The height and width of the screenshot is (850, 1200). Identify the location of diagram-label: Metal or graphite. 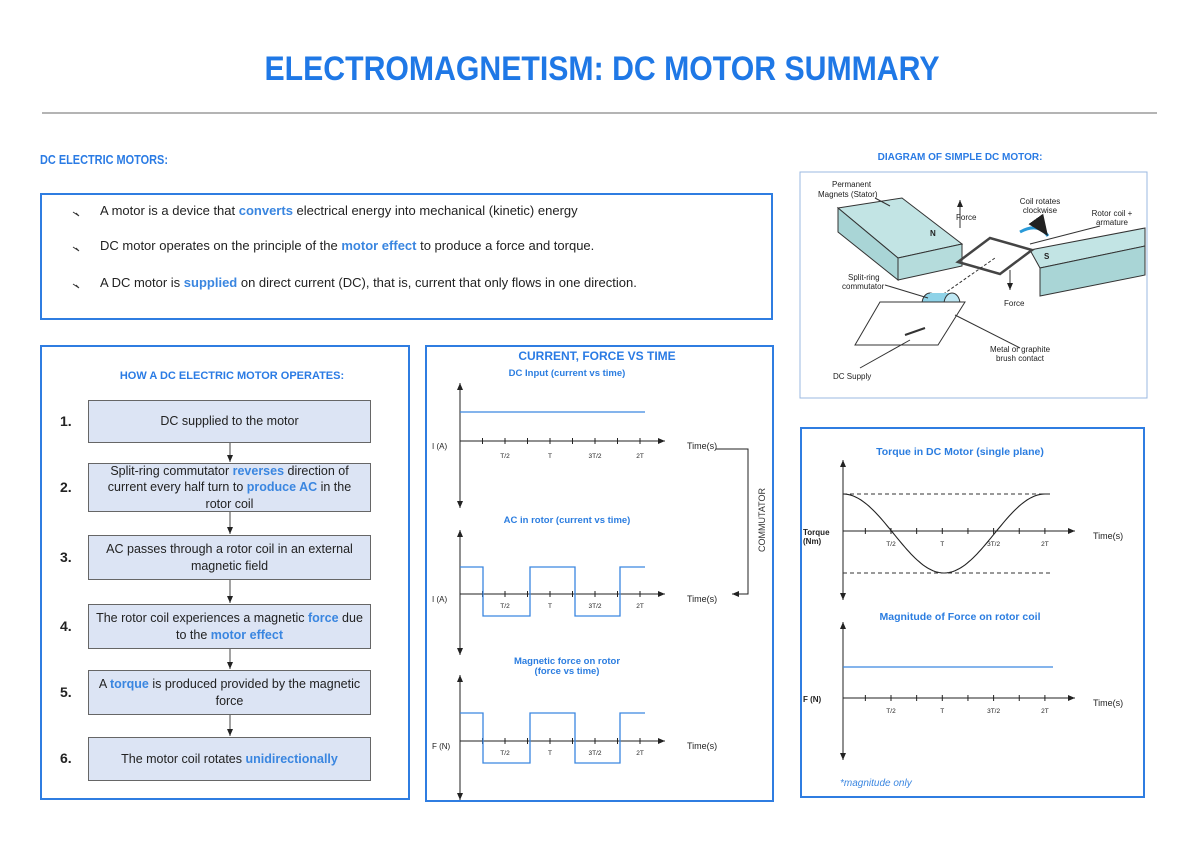
(1020, 349).